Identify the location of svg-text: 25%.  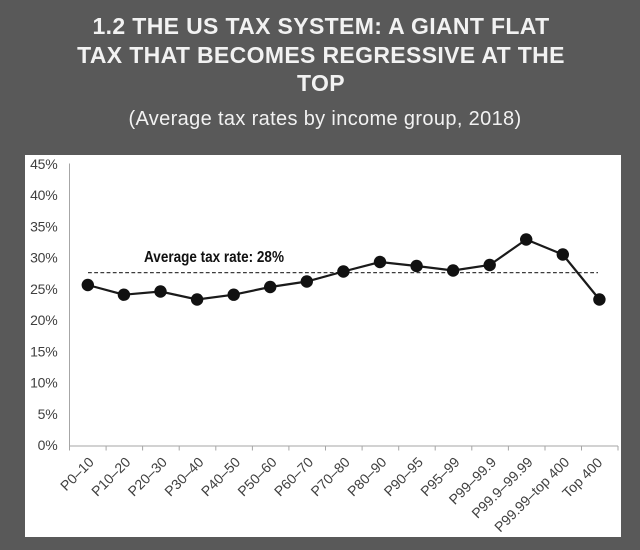
(43, 289).